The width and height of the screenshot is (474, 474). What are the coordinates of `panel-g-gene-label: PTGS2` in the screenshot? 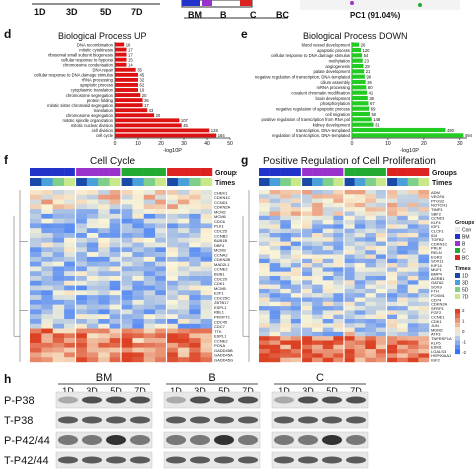 It's located at (438, 200).